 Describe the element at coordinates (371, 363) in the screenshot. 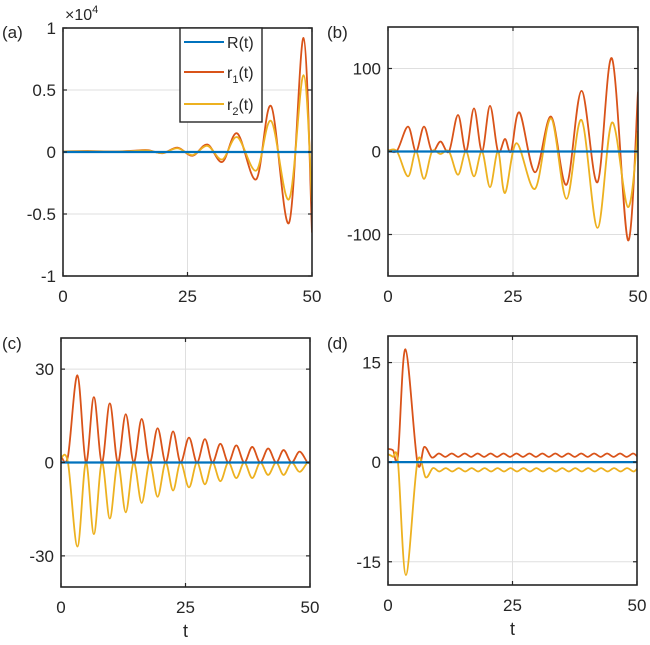

I see `y-tick-label: 15` at that location.